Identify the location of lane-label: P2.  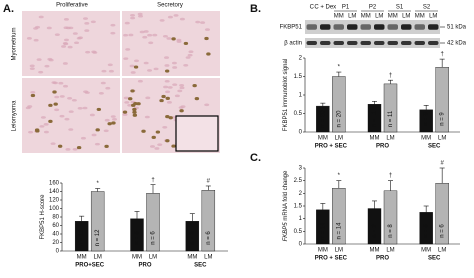
(373, 8).